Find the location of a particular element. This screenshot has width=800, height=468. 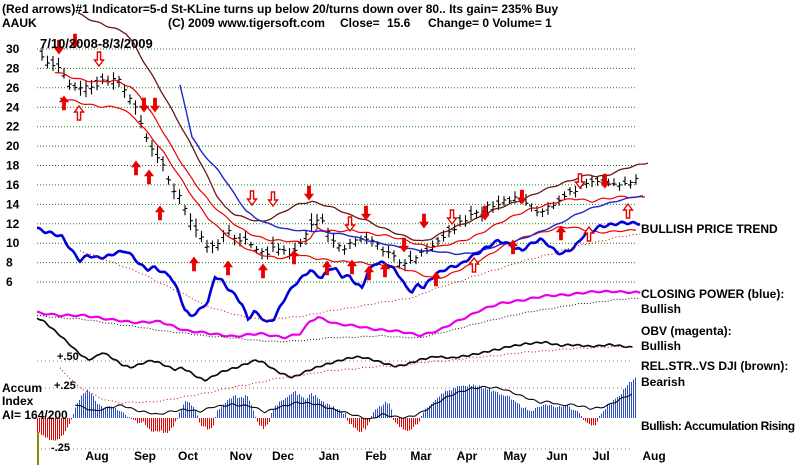

svg-text: +.25 is located at coordinates (65, 386).